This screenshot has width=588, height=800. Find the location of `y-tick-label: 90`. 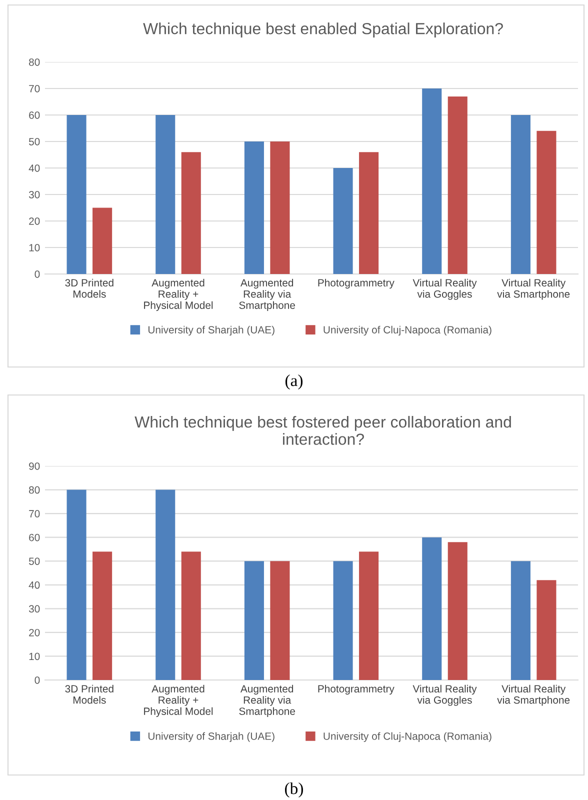

y-tick-label: 90 is located at coordinates (34, 466).